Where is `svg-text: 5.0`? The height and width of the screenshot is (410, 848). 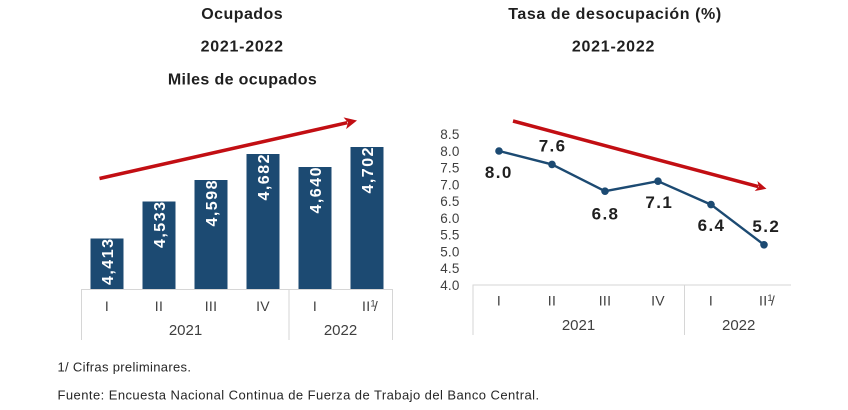
svg-text: 5.0 is located at coordinates (449, 251).